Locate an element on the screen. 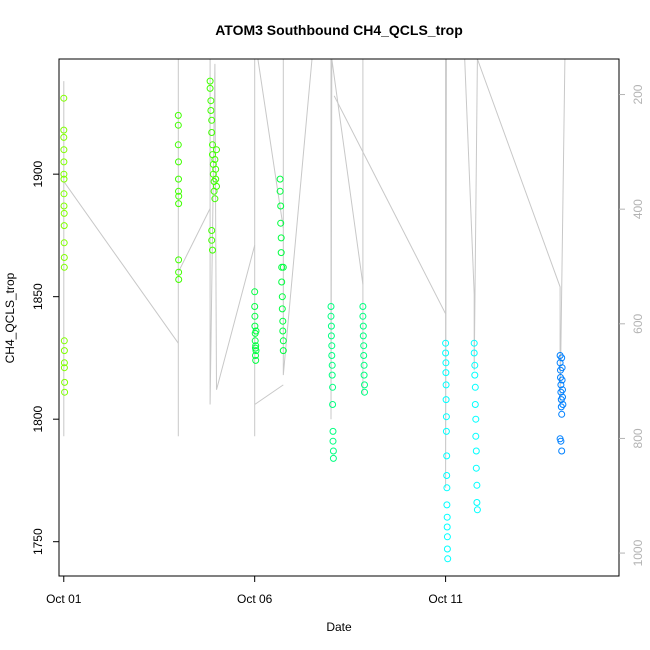 The height and width of the screenshot is (650, 650). y-tick-label: 1750 is located at coordinates (38, 541).